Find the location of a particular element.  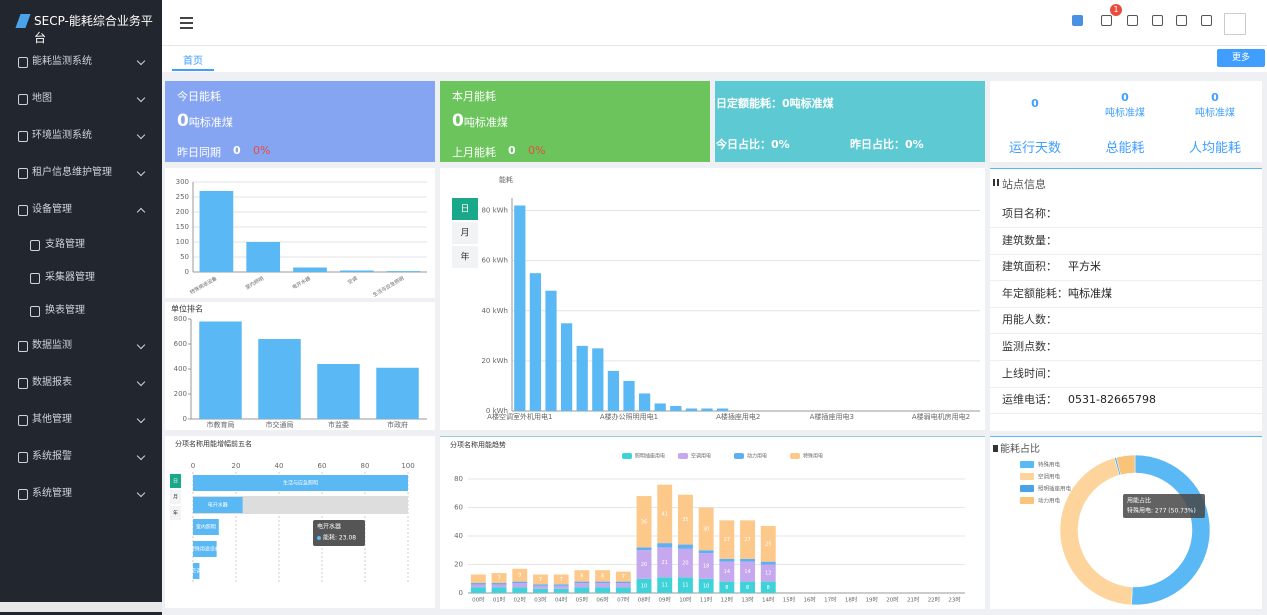

chart-title: 能耗占比 is located at coordinates (1020, 448).